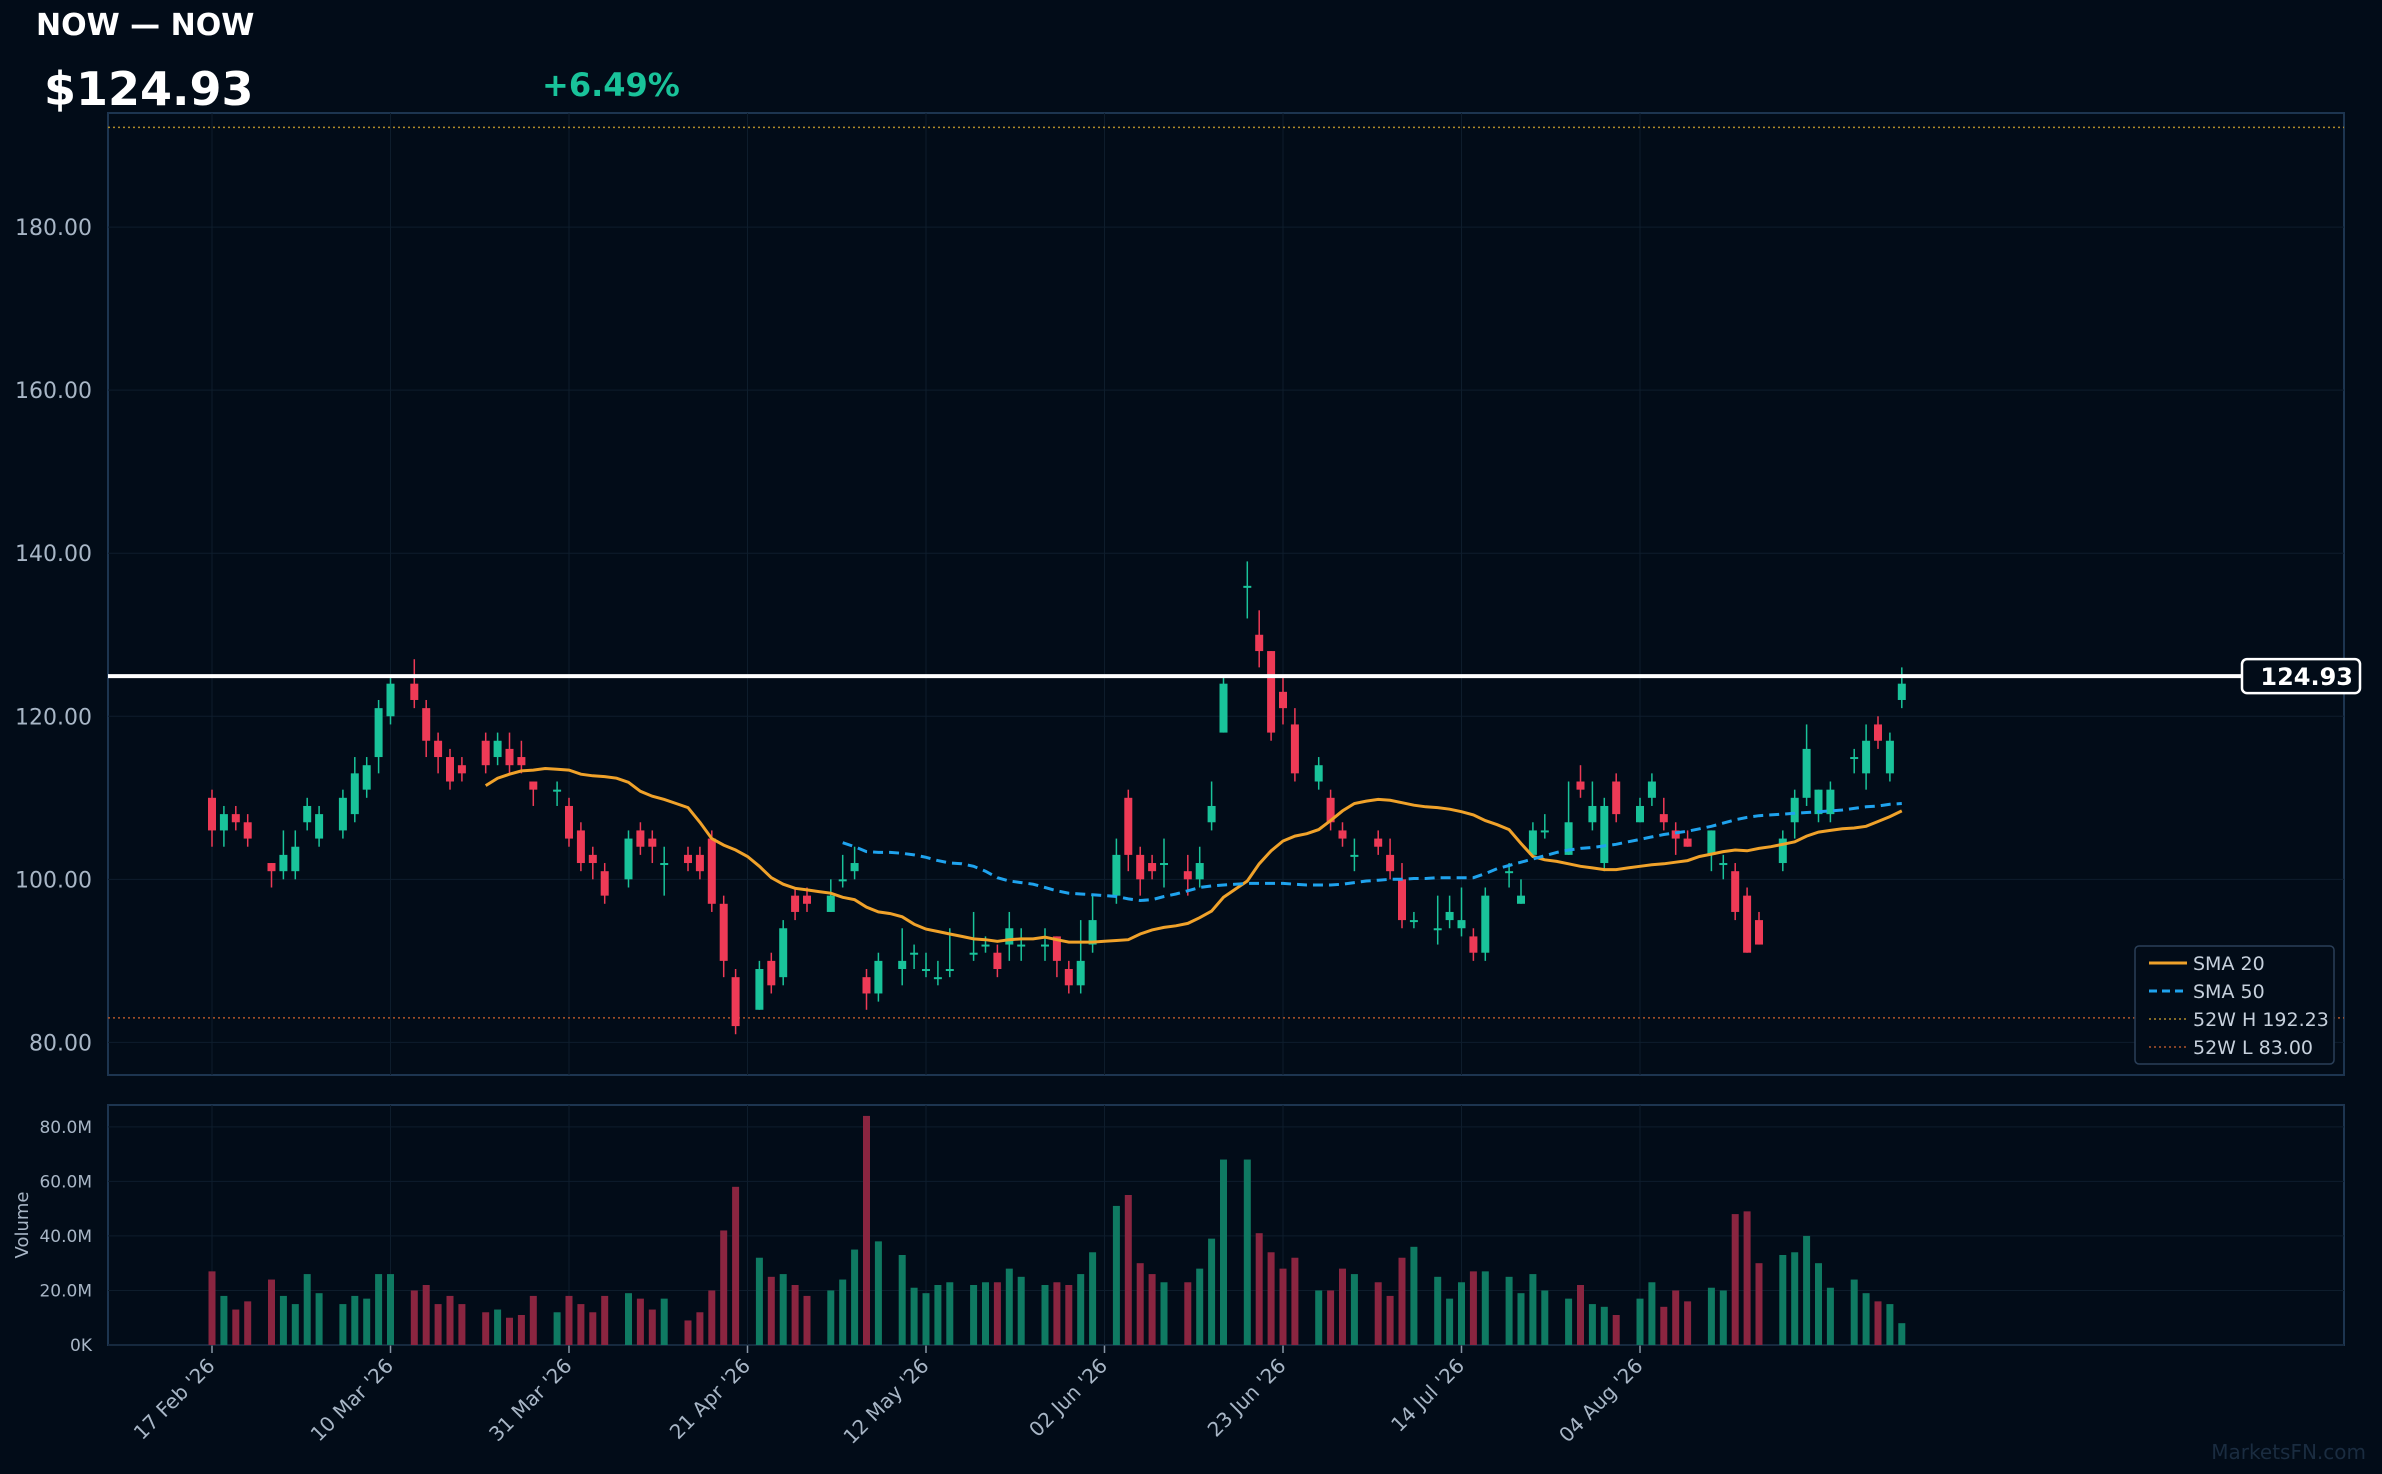 This screenshot has height=1474, width=2382. I want to click on current-price: $124.93, so click(149, 89).